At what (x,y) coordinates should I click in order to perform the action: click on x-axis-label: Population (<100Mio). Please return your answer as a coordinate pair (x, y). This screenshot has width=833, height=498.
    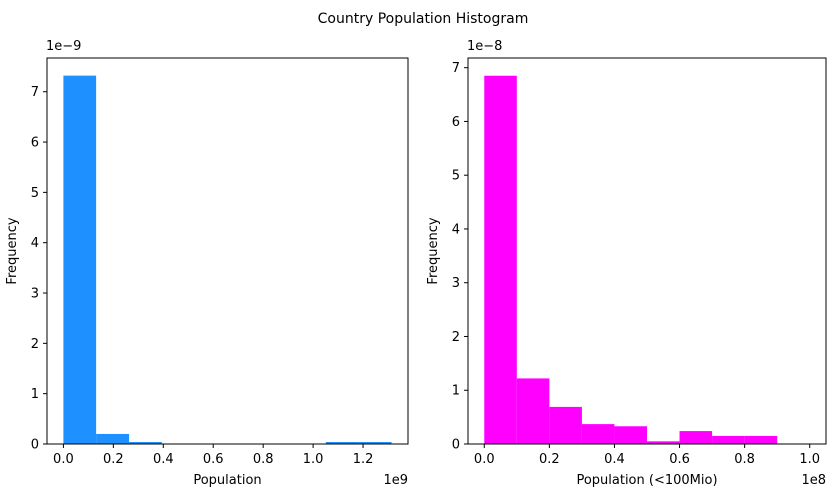
    Looking at the image, I should click on (646, 480).